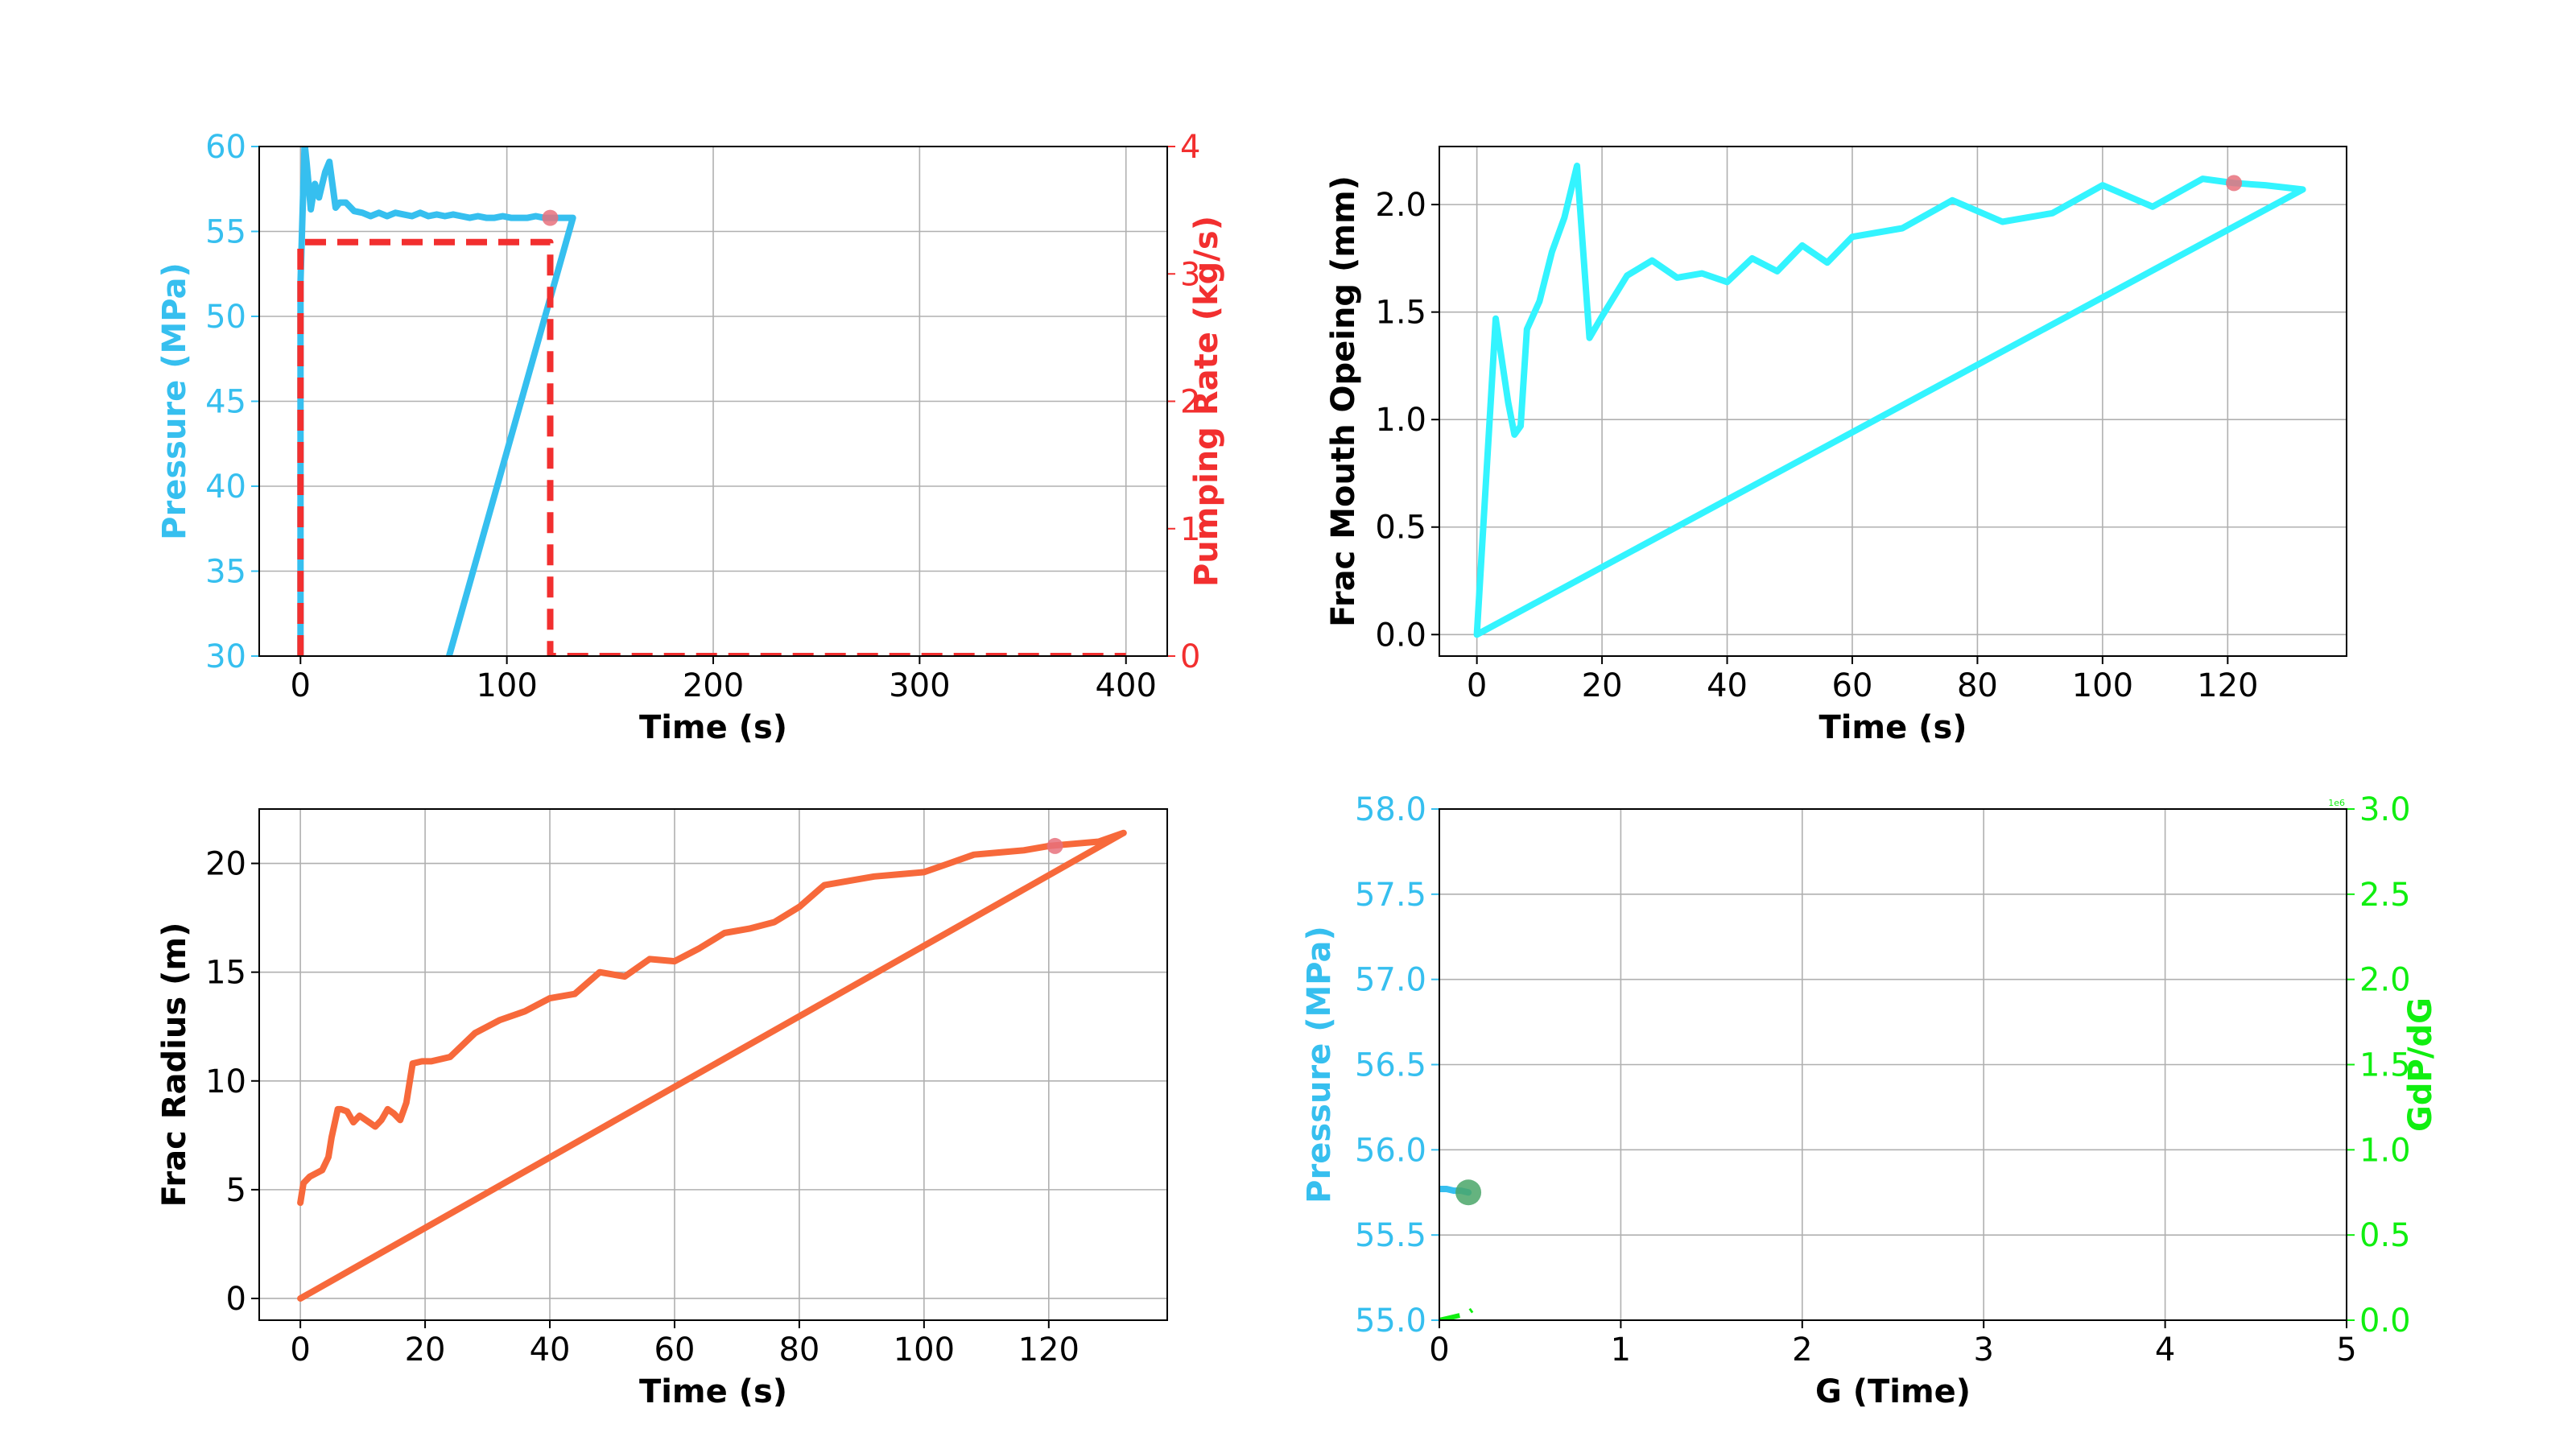 The image size is (2576, 1449). I want to click on y2-tick-label: 2.0, so click(2385, 980).